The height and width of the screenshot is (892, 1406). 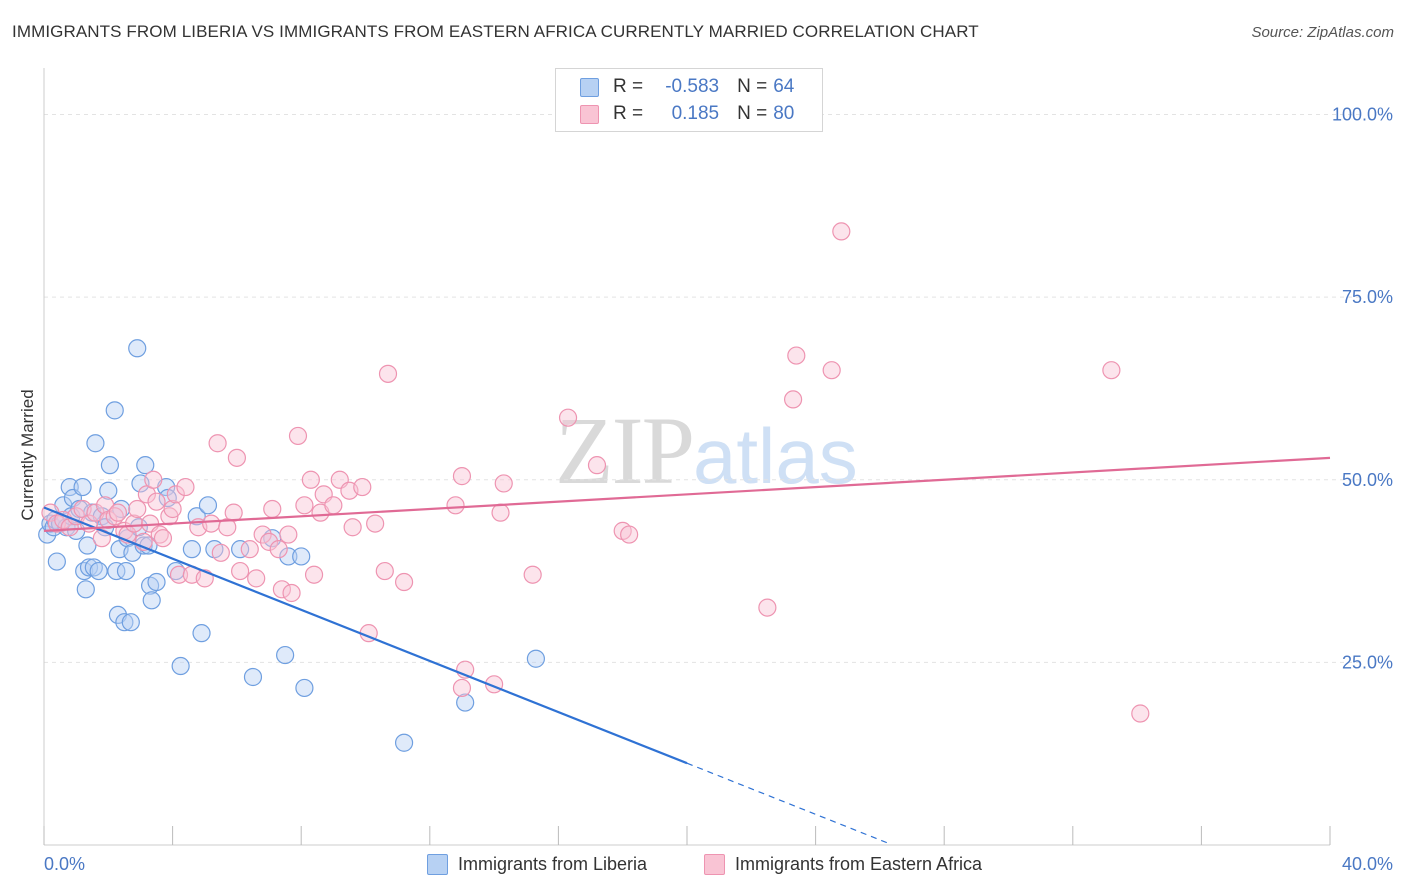 I want to click on series-swatch-eastern-africa, so click(x=714, y=864).